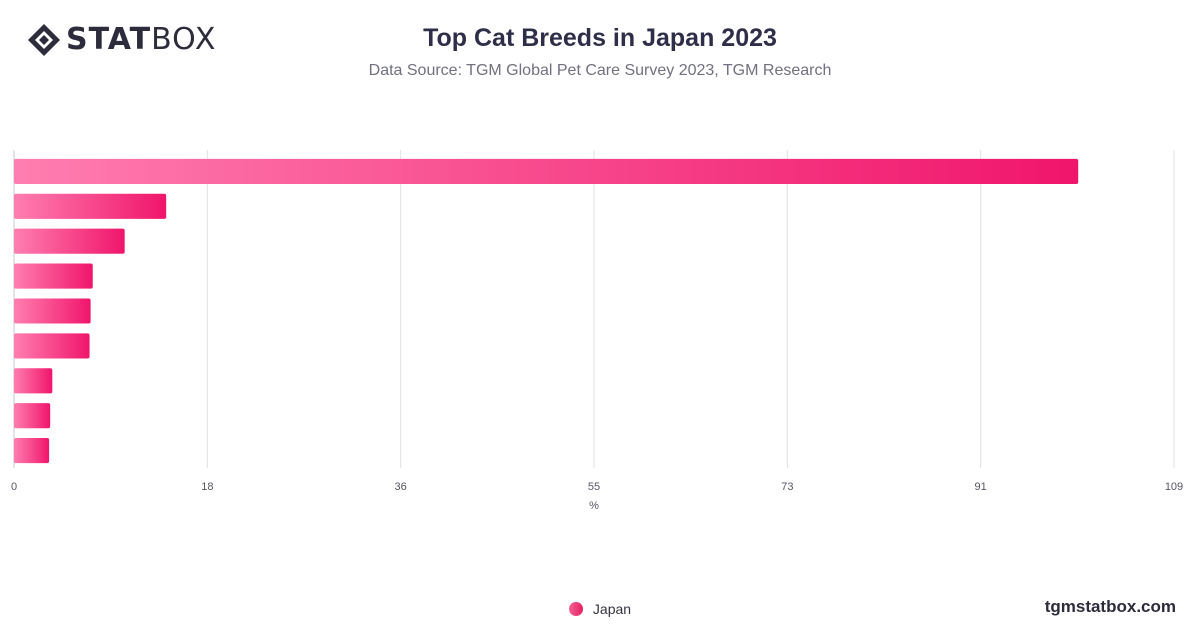 This screenshot has width=1200, height=628. Describe the element at coordinates (612, 609) in the screenshot. I see `legend-label-japan: Japan` at that location.